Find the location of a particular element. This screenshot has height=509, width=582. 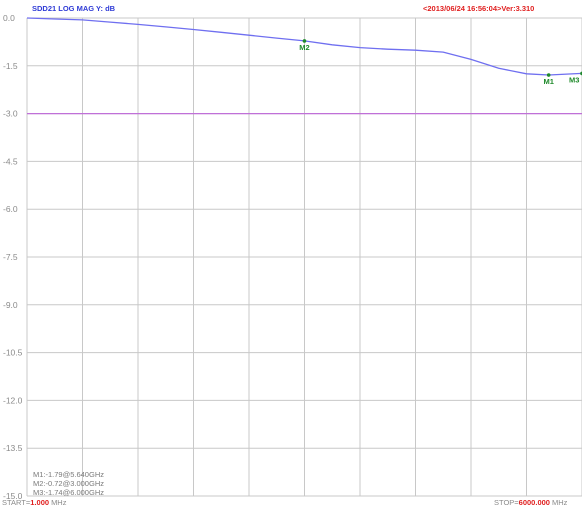

y-tick-label: 0.0 is located at coordinates (9, 18).